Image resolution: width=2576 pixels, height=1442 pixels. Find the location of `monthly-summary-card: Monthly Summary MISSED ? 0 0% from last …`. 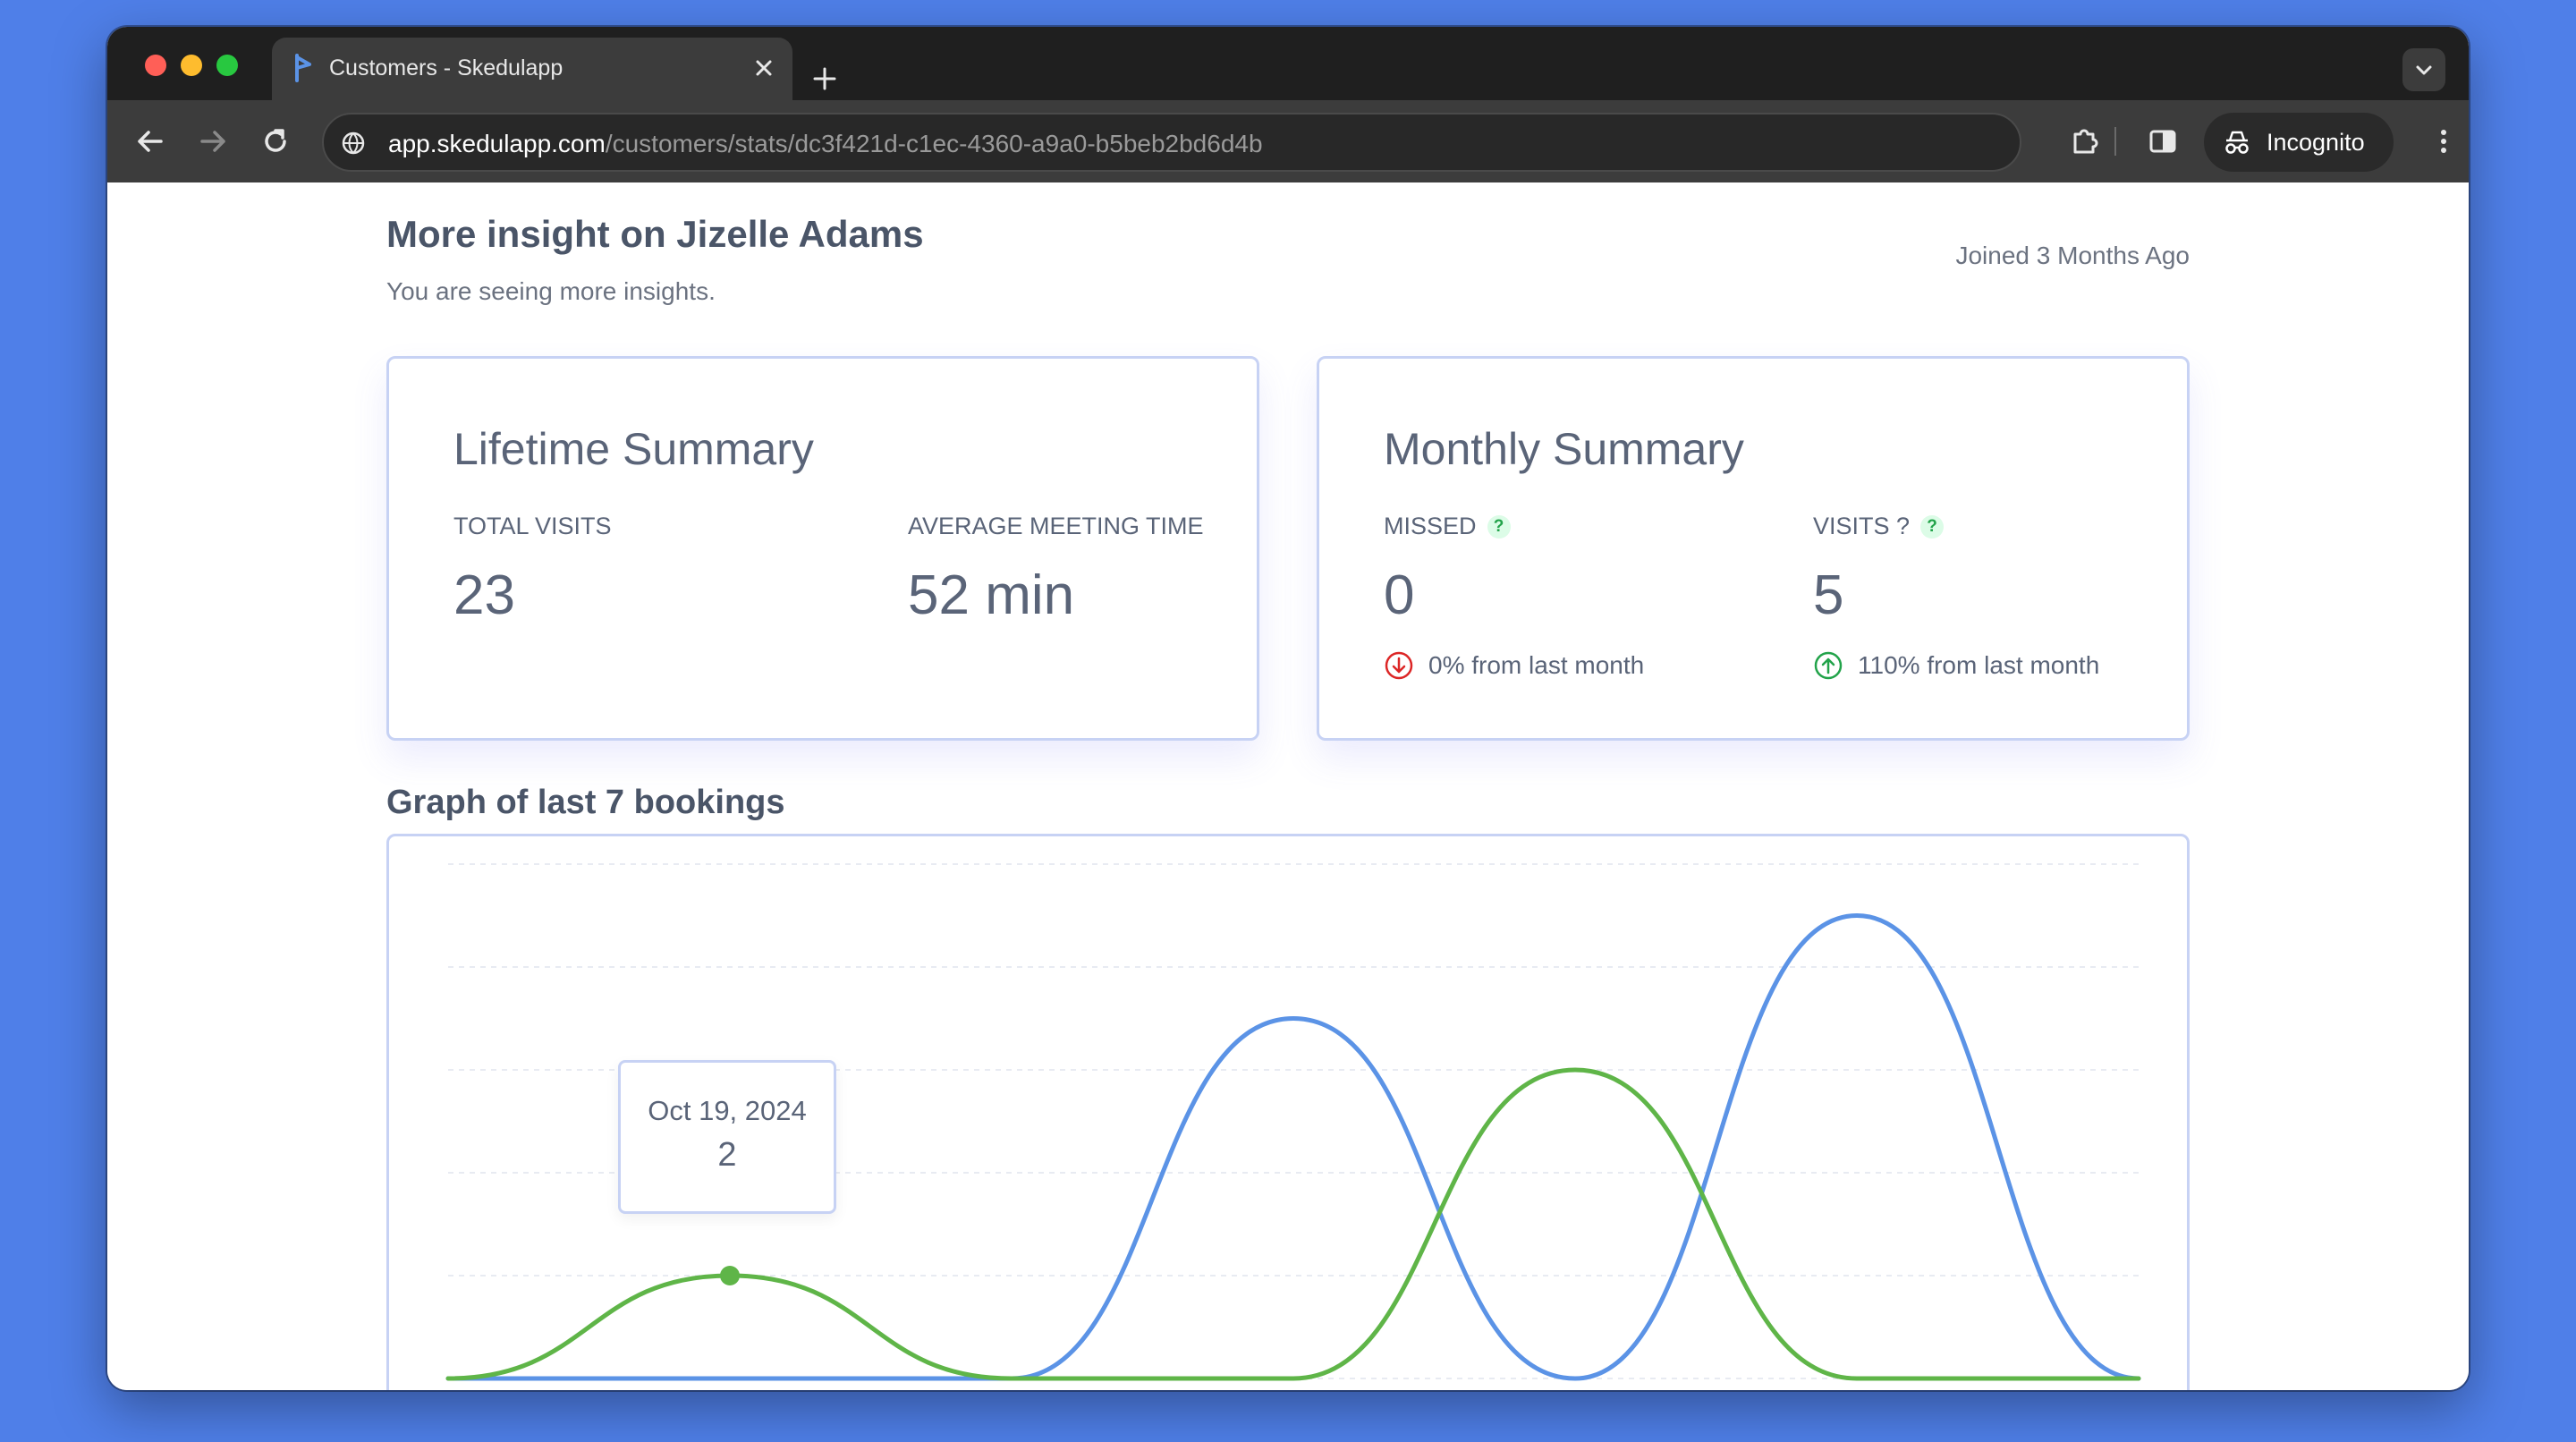

monthly-summary-card: Monthly Summary MISSED ? 0 0% from last … is located at coordinates (1753, 548).